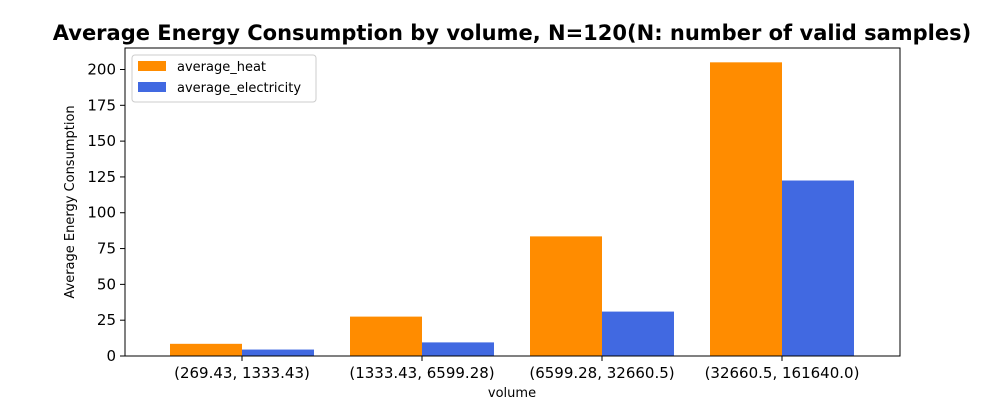 Image resolution: width=1000 pixels, height=400 pixels. Describe the element at coordinates (70, 201) in the screenshot. I see `y-axis-label: Average Energy Consumption` at that location.